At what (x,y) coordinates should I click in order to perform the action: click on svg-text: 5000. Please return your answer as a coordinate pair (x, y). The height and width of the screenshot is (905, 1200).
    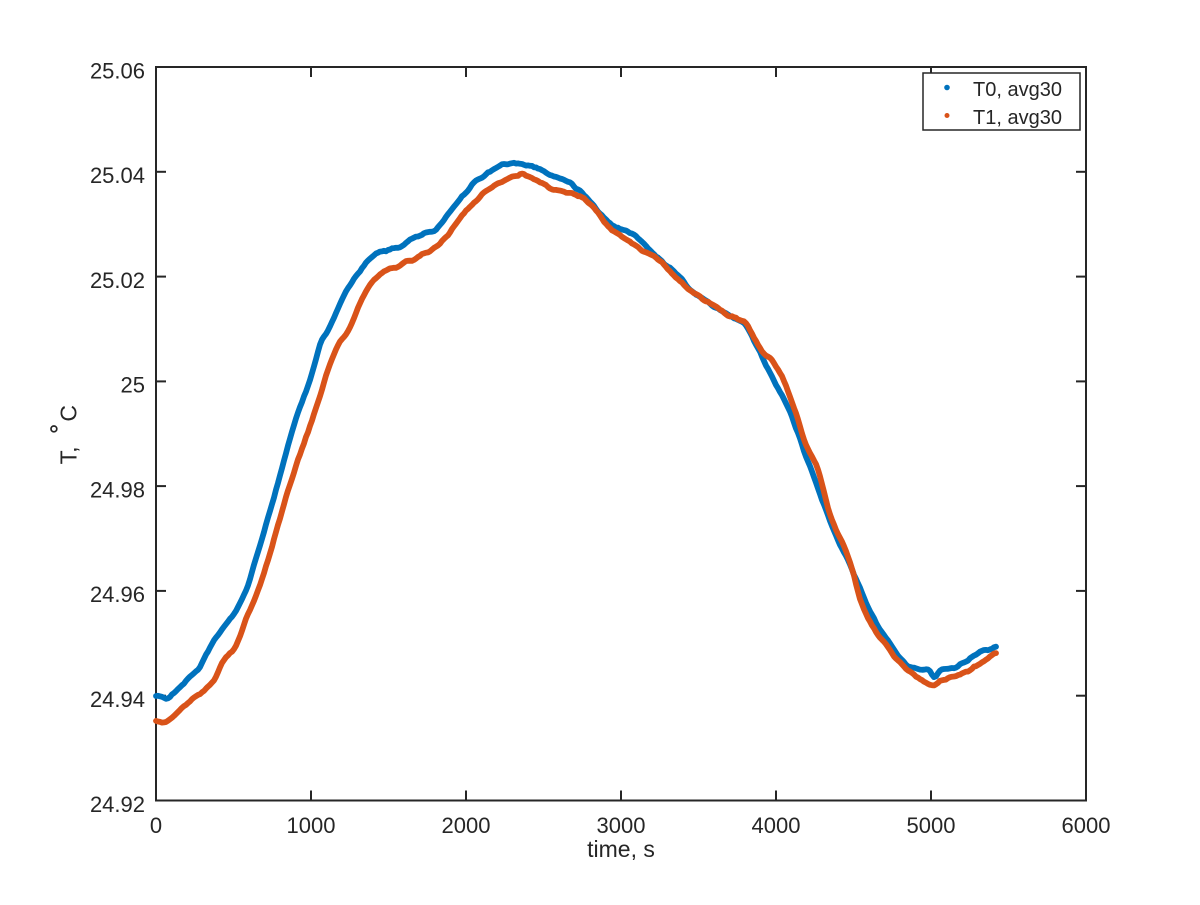
    Looking at the image, I should click on (931, 825).